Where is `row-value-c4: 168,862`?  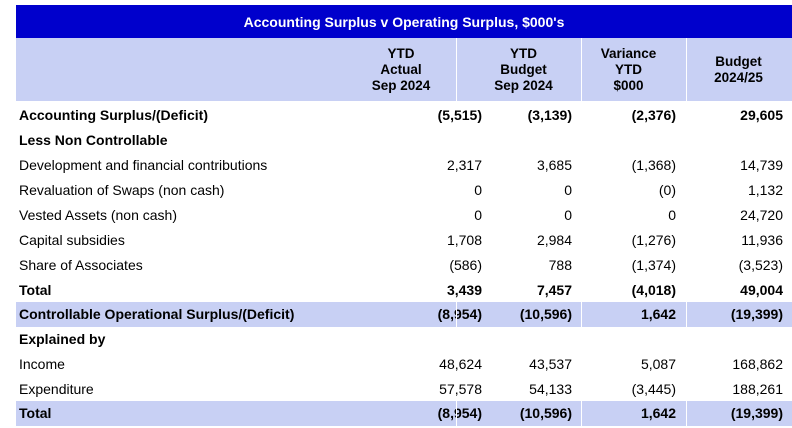 row-value-c4: 168,862 is located at coordinates (757, 364).